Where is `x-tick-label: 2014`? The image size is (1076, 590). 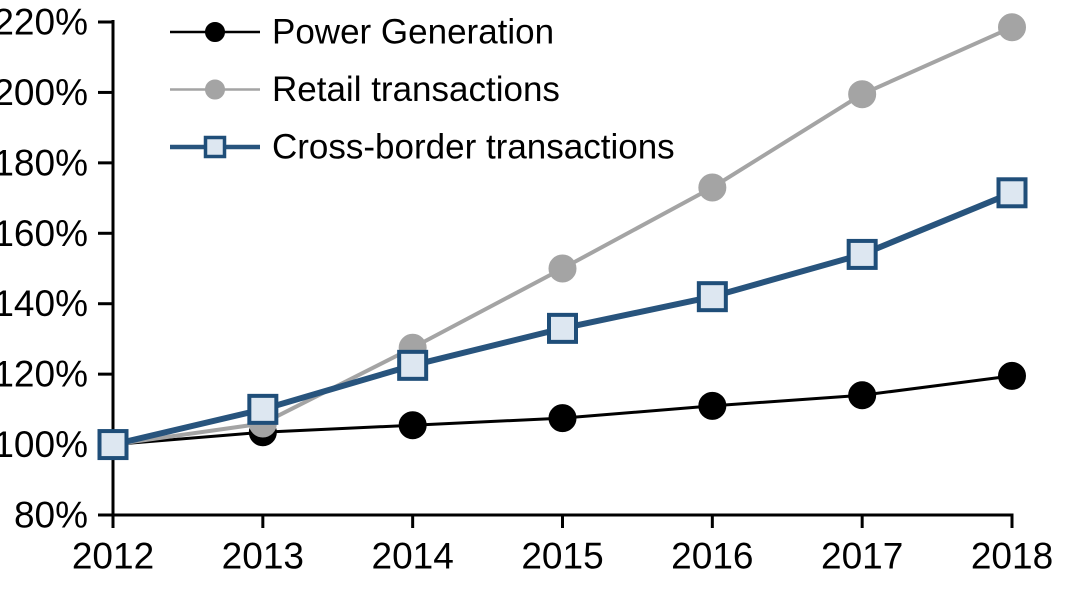
x-tick-label: 2014 is located at coordinates (413, 556).